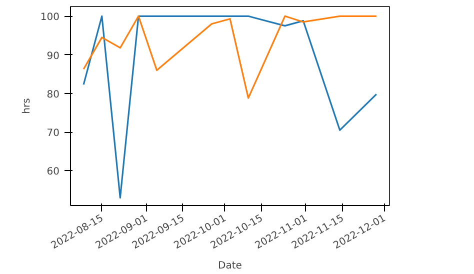  What do you see at coordinates (26, 106) in the screenshot?
I see `y-axis-title: hrs` at bounding box center [26, 106].